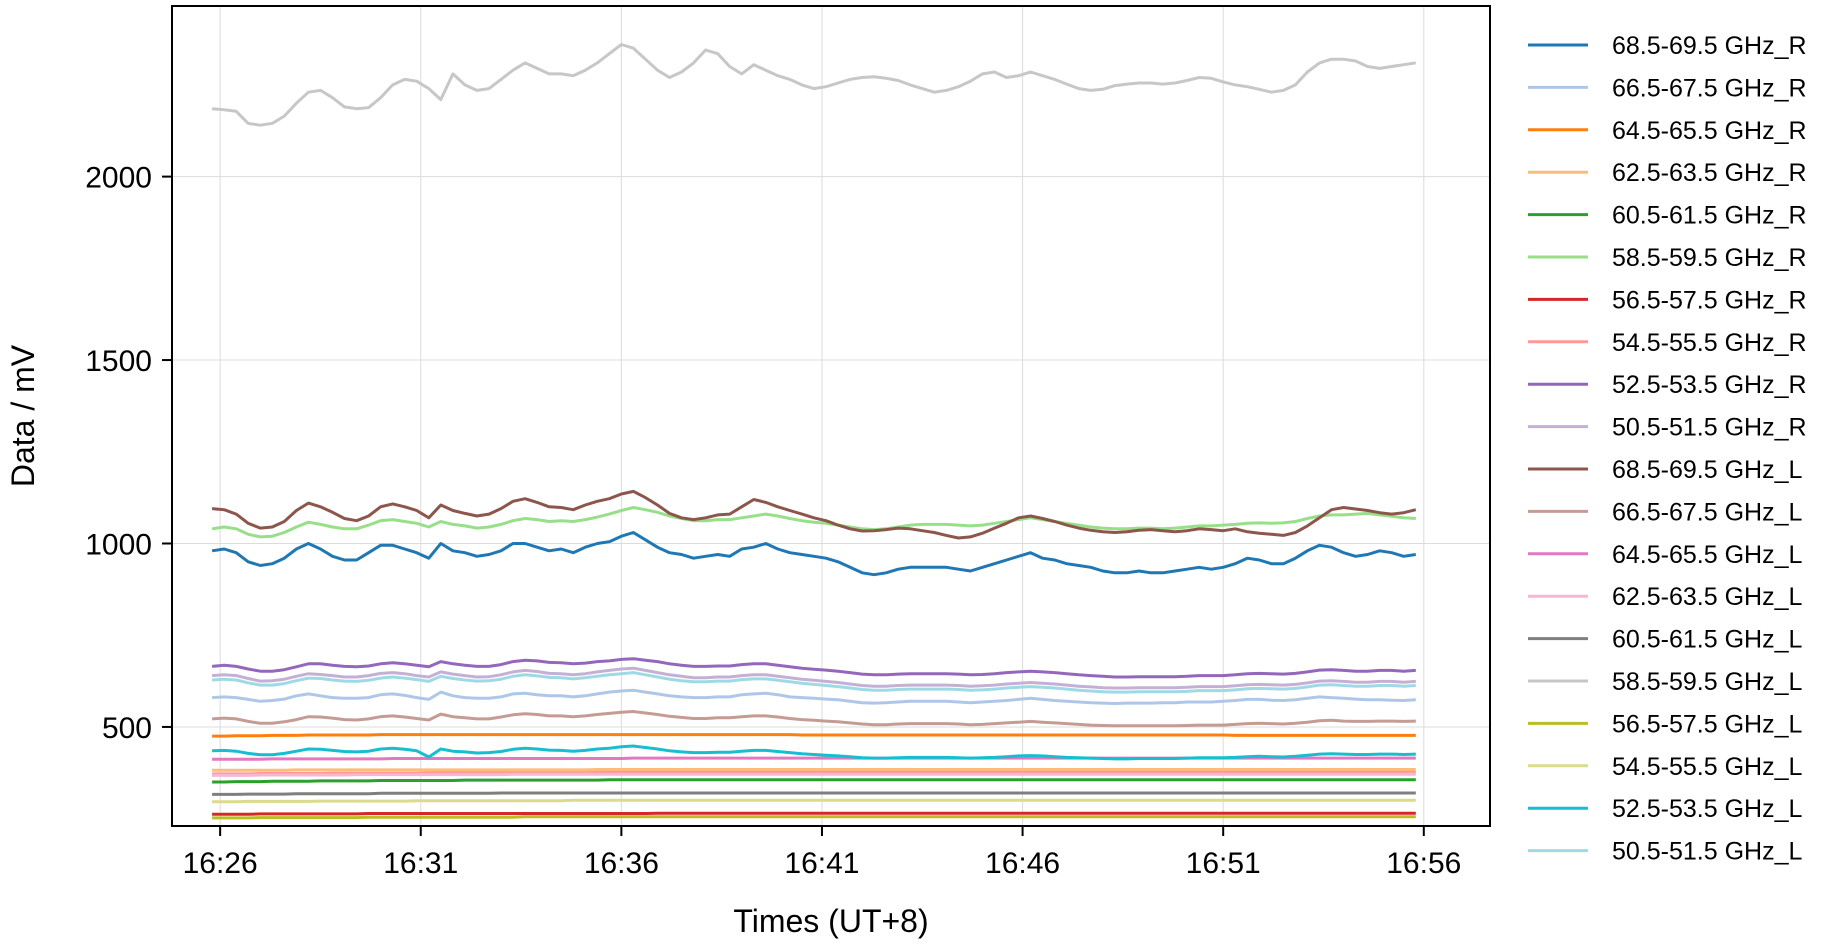  What do you see at coordinates (1709, 258) in the screenshot?
I see `legend-label: 58.5-59.5 GHz_R` at bounding box center [1709, 258].